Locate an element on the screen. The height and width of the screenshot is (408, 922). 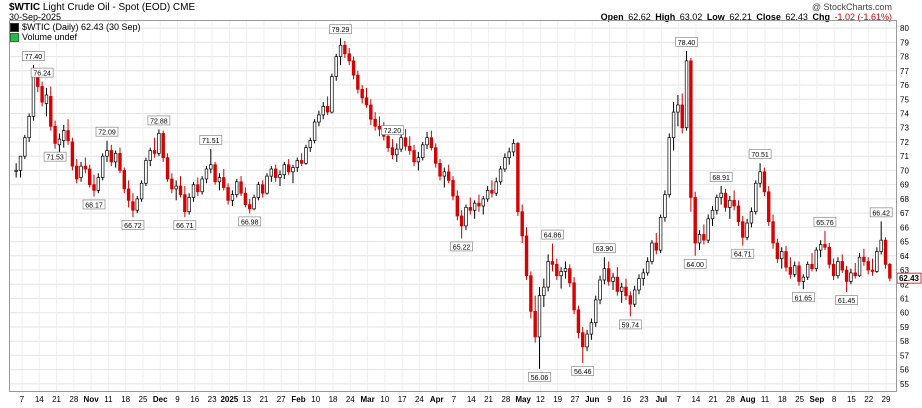
x-tick-label: 12 is located at coordinates (540, 399).